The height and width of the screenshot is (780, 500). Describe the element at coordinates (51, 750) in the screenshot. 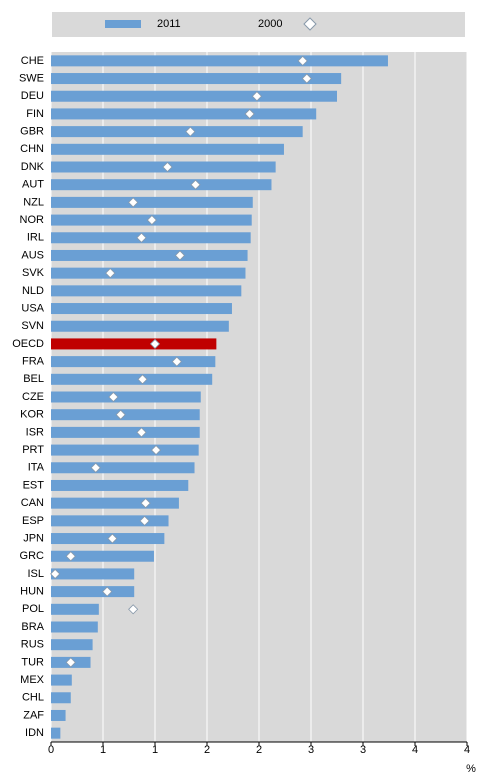

I see `x-tick-label: 0` at that location.